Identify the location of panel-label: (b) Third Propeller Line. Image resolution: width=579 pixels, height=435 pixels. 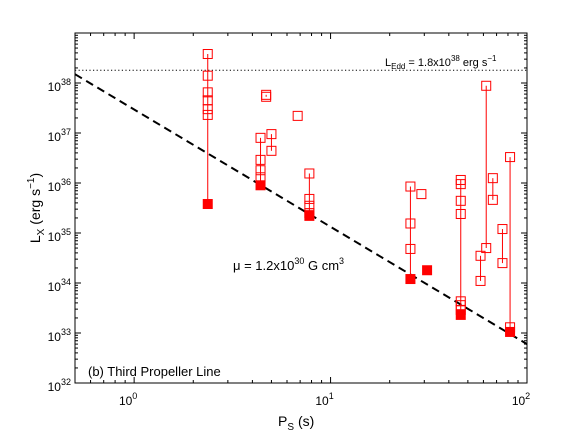
(154, 371).